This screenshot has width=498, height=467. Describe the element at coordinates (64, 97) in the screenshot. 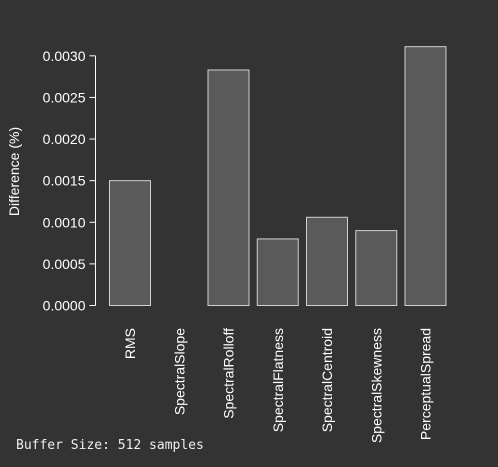

I see `y-tick-label: 0.0025` at that location.